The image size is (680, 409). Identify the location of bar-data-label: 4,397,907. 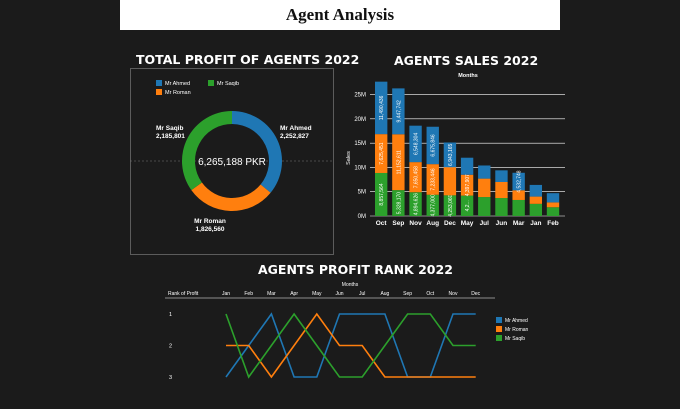
(468, 185).